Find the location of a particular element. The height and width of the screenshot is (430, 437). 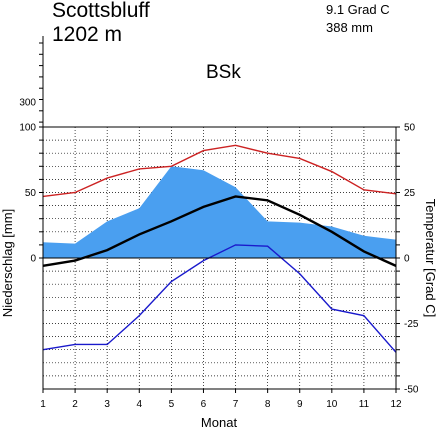

x-tick-label: 8 is located at coordinates (268, 404).